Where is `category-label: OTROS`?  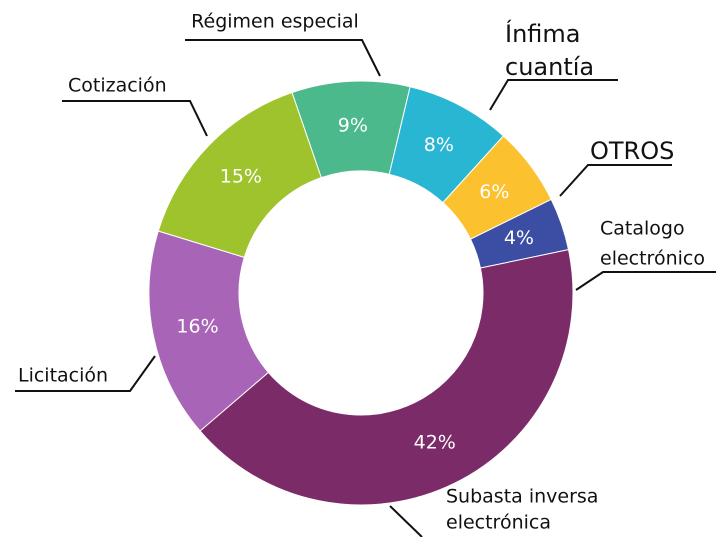 category-label: OTROS is located at coordinates (632, 151).